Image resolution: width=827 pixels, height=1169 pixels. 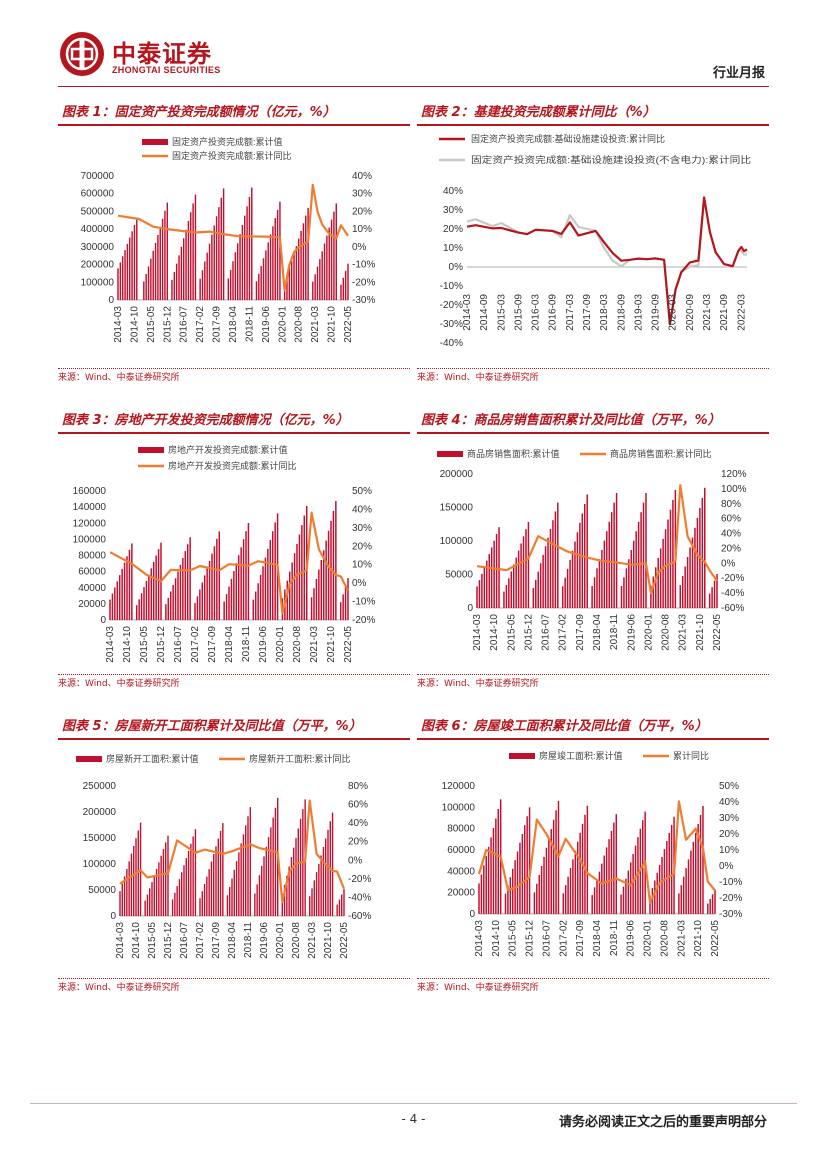 What do you see at coordinates (280, 940) in the screenshot?
I see `x-tick-label: 2020-01` at bounding box center [280, 940].